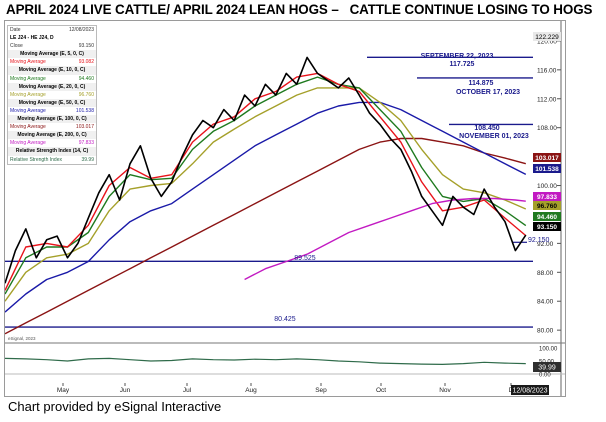 The height and width of the screenshot is (422, 606). I want to click on legend-header: Moving Average (E, 200, 0, C), so click(52, 135).